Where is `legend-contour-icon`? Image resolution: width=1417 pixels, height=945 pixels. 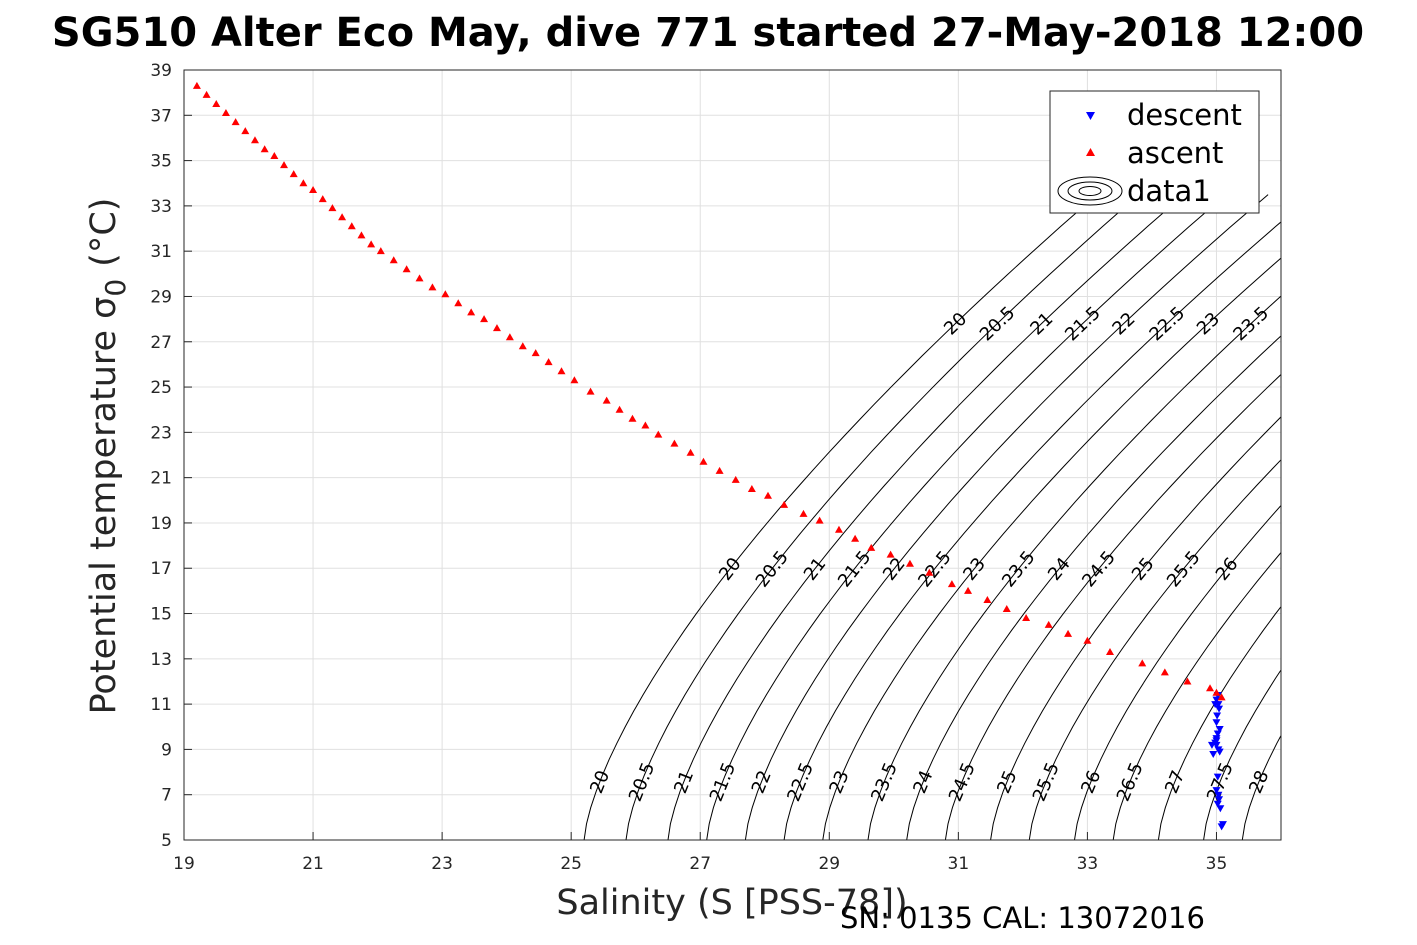
legend-contour-icon is located at coordinates (1090, 191).